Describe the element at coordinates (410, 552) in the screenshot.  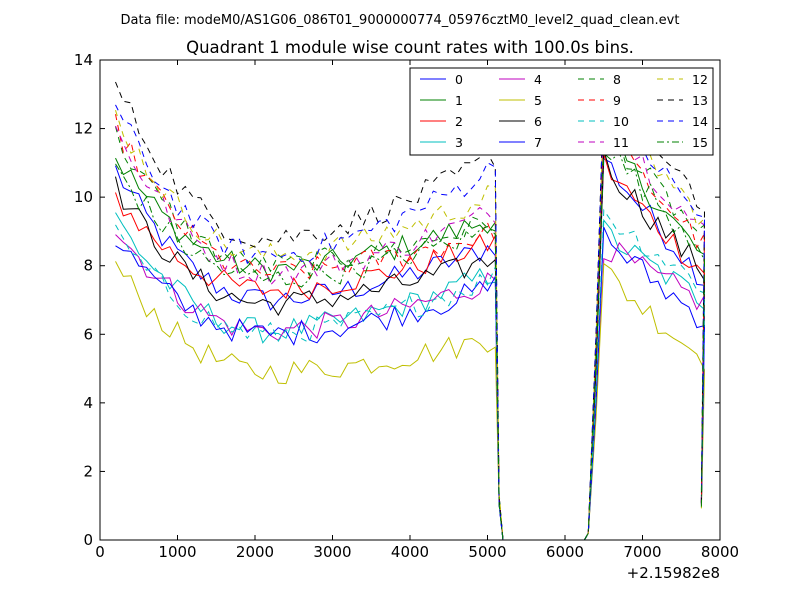
I see `x-tick-label: 4000` at that location.